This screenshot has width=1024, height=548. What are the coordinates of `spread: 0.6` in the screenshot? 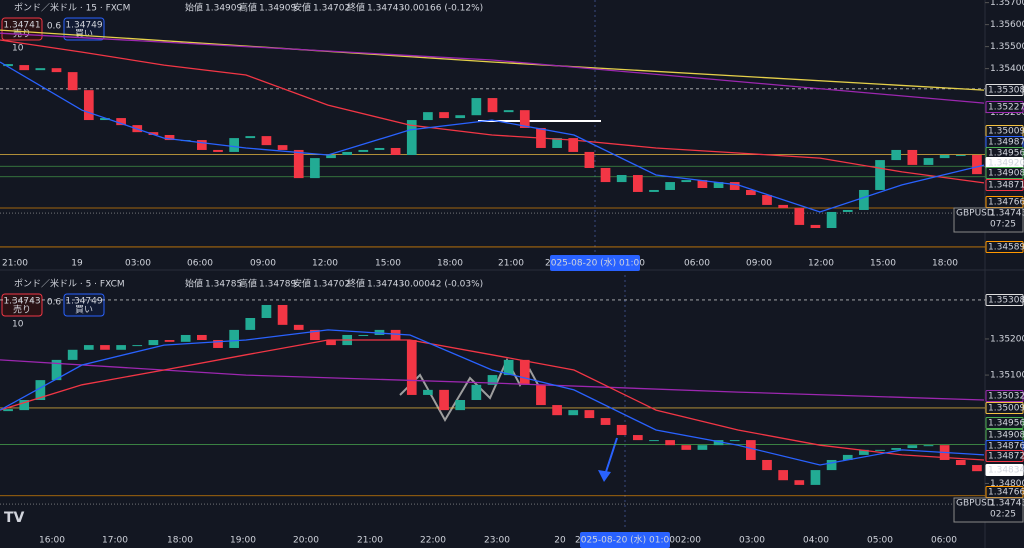 It's located at (54, 303).